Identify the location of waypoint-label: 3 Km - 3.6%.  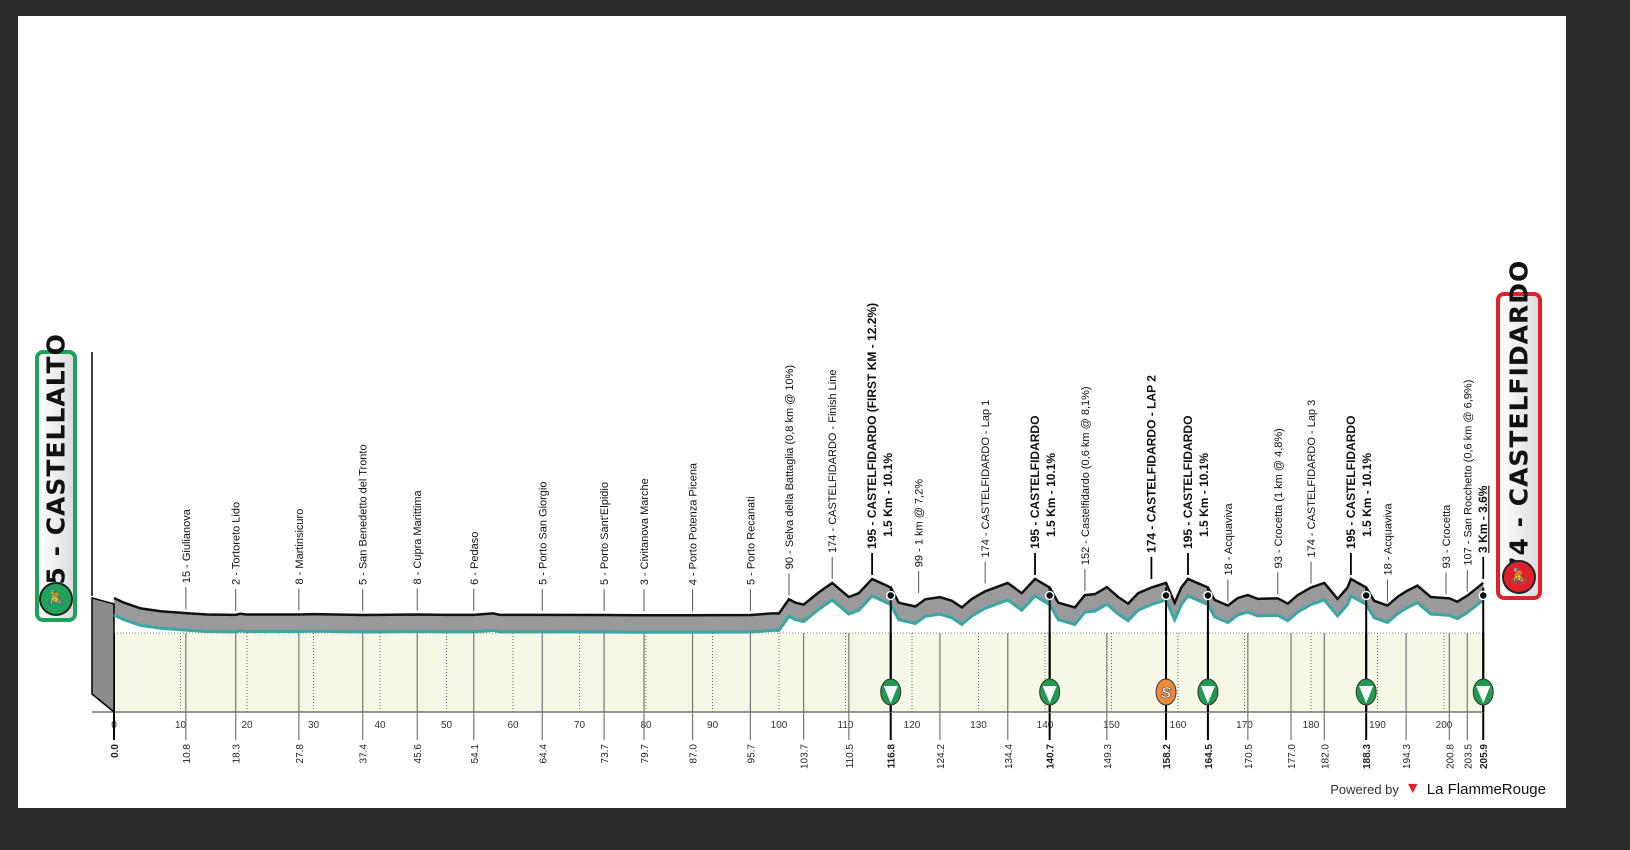
(1483, 519).